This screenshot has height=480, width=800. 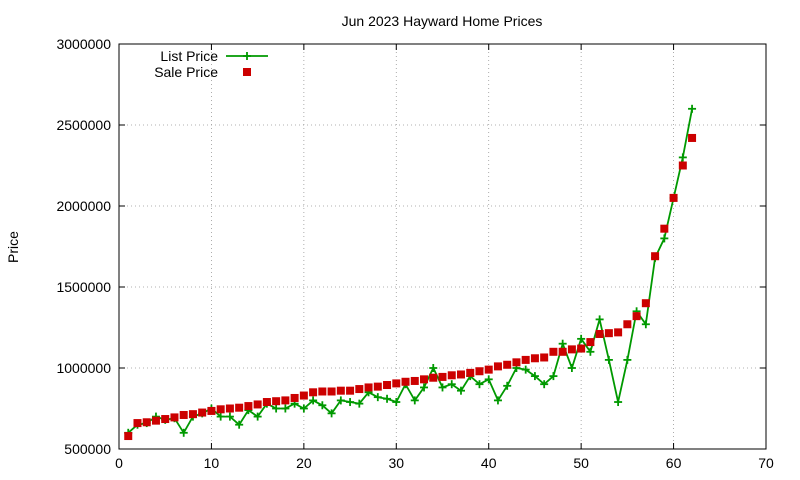 I want to click on x-tick-label: 60, so click(x=674, y=463).